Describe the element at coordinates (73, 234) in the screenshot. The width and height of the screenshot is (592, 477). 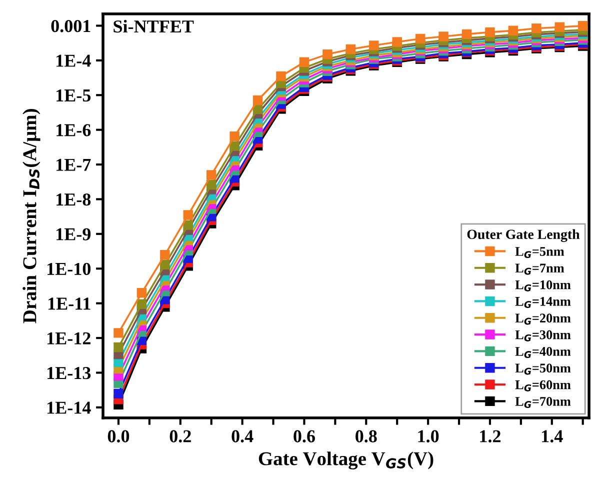
I see `y-tick-label: 1E-9` at that location.